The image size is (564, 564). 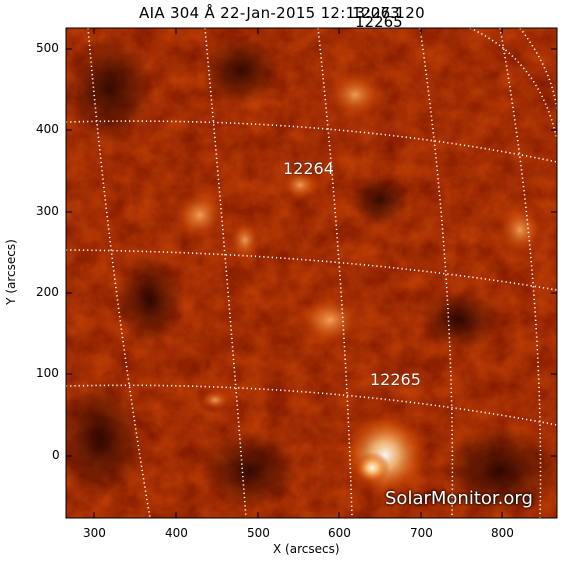 I want to click on title-overlap-label-2: 12265, so click(x=379, y=22).